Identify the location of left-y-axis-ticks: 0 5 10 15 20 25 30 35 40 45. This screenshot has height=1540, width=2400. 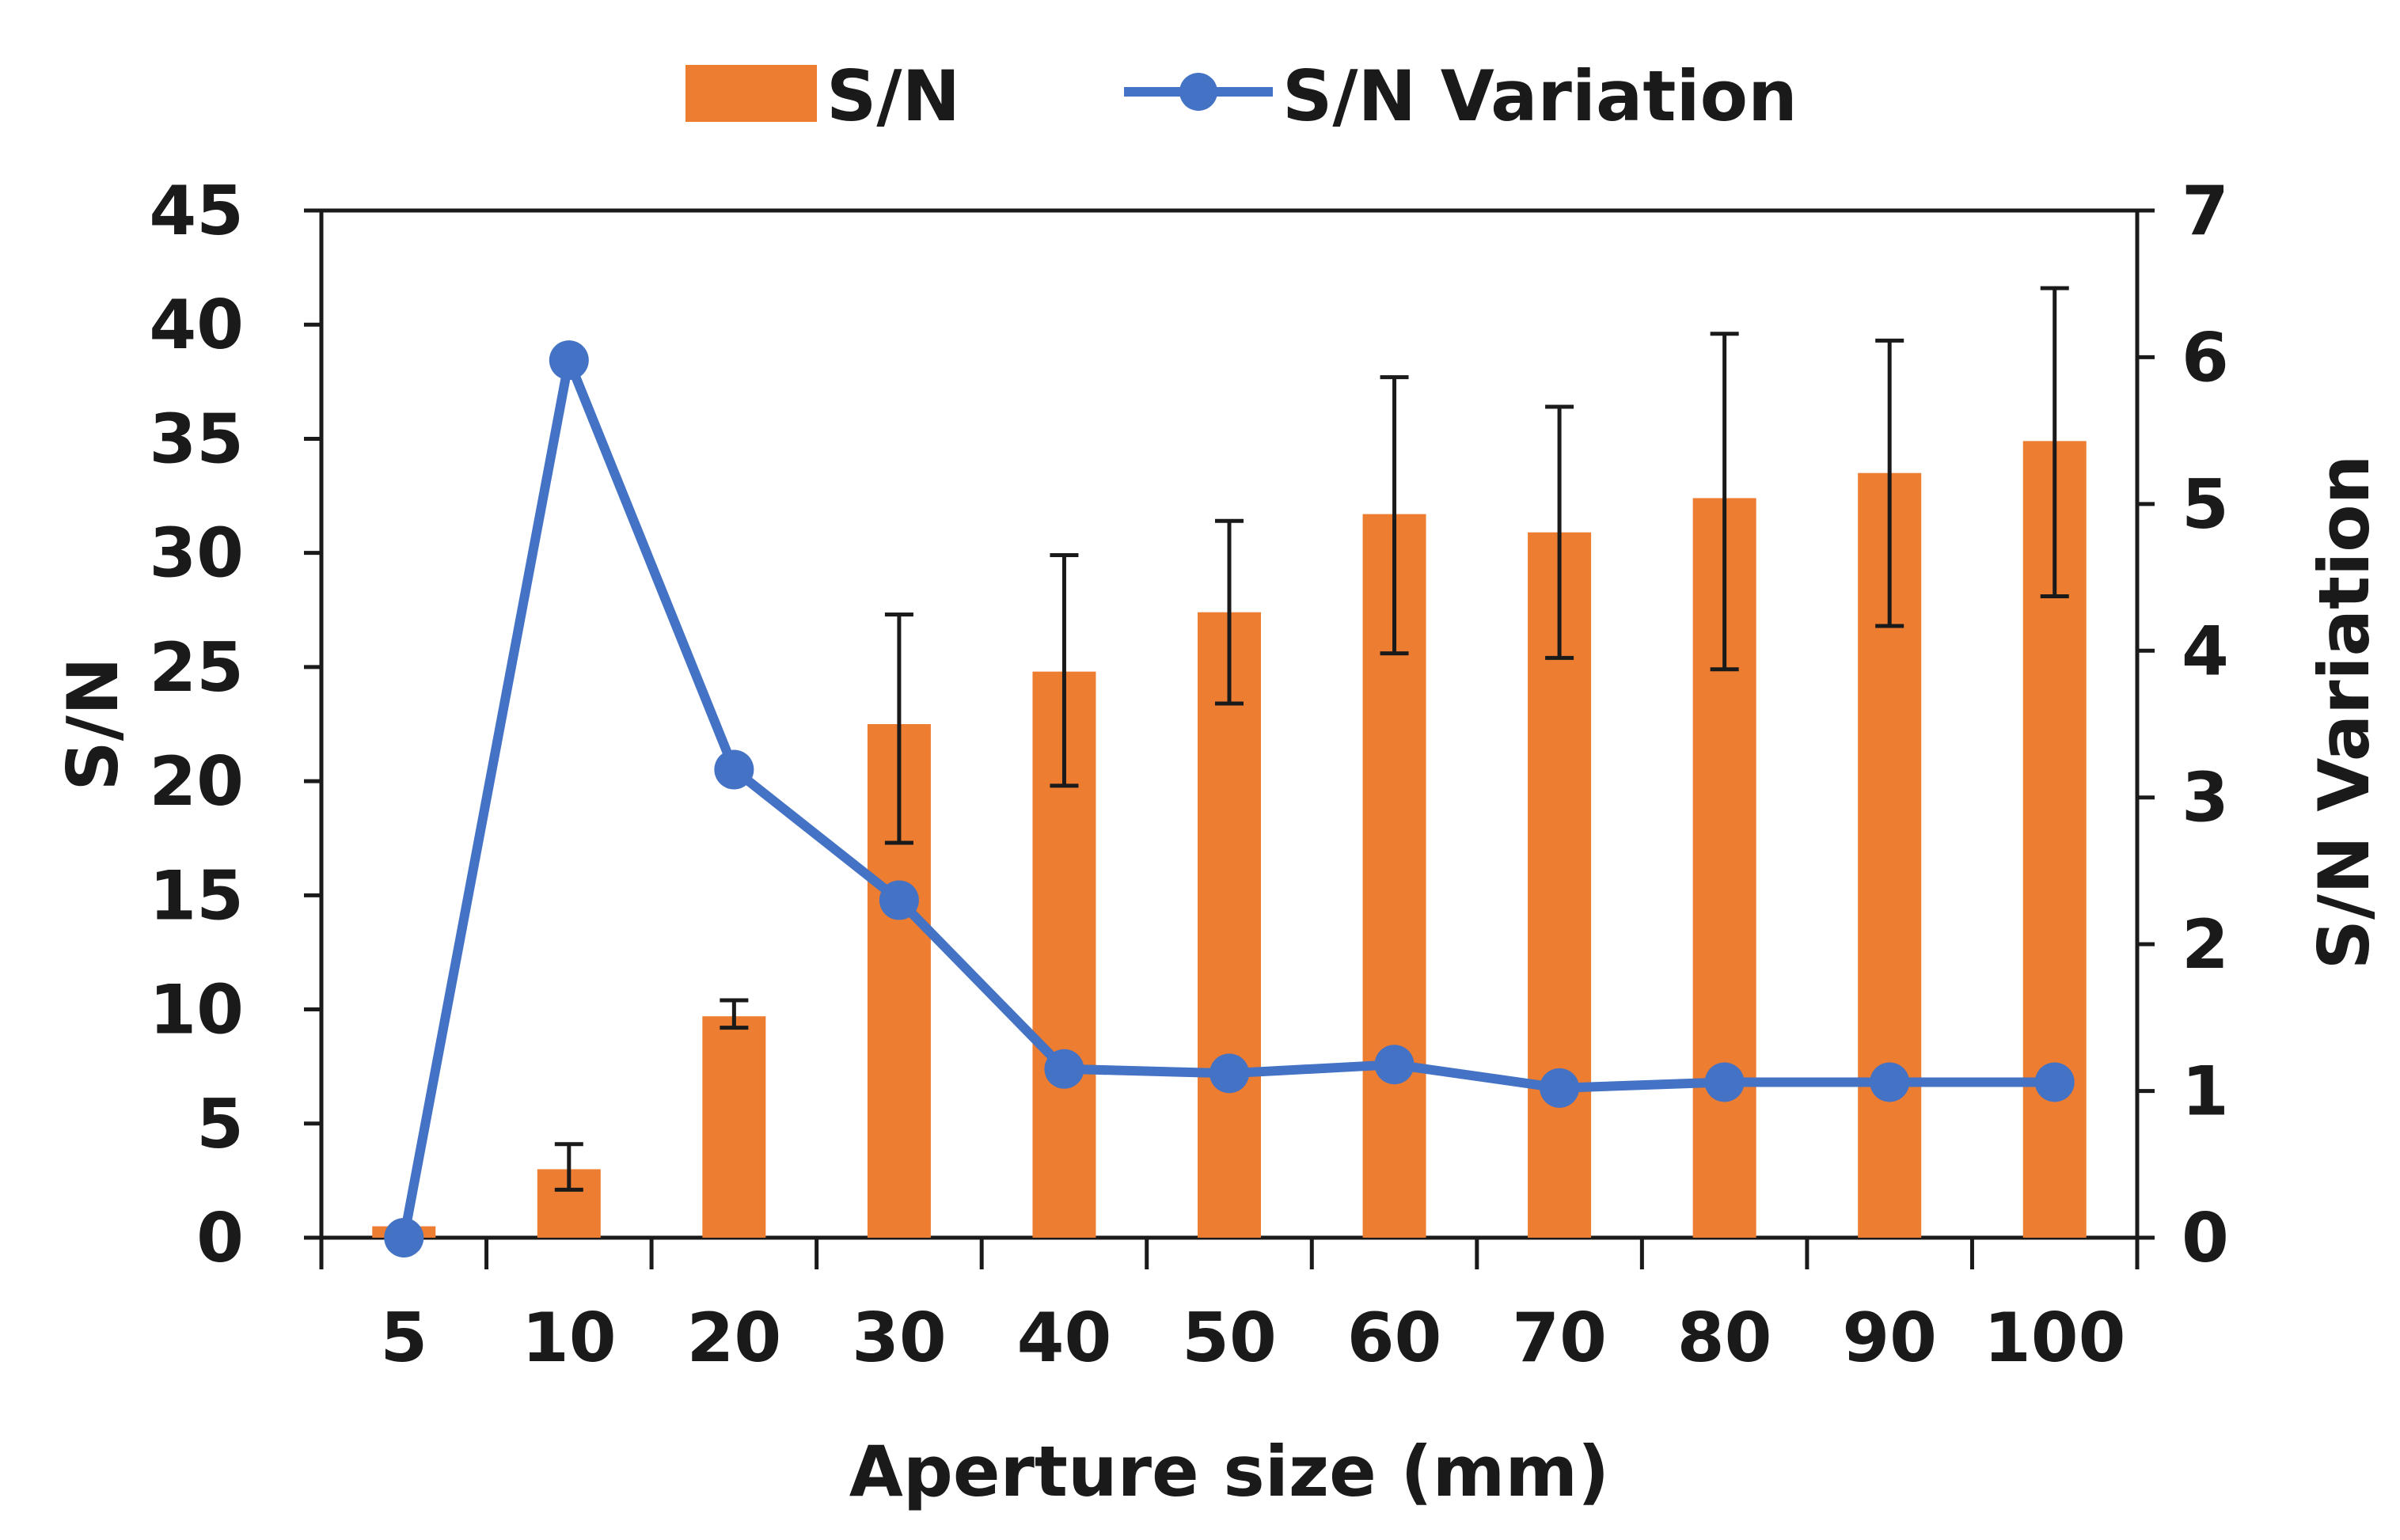
(235, 725).